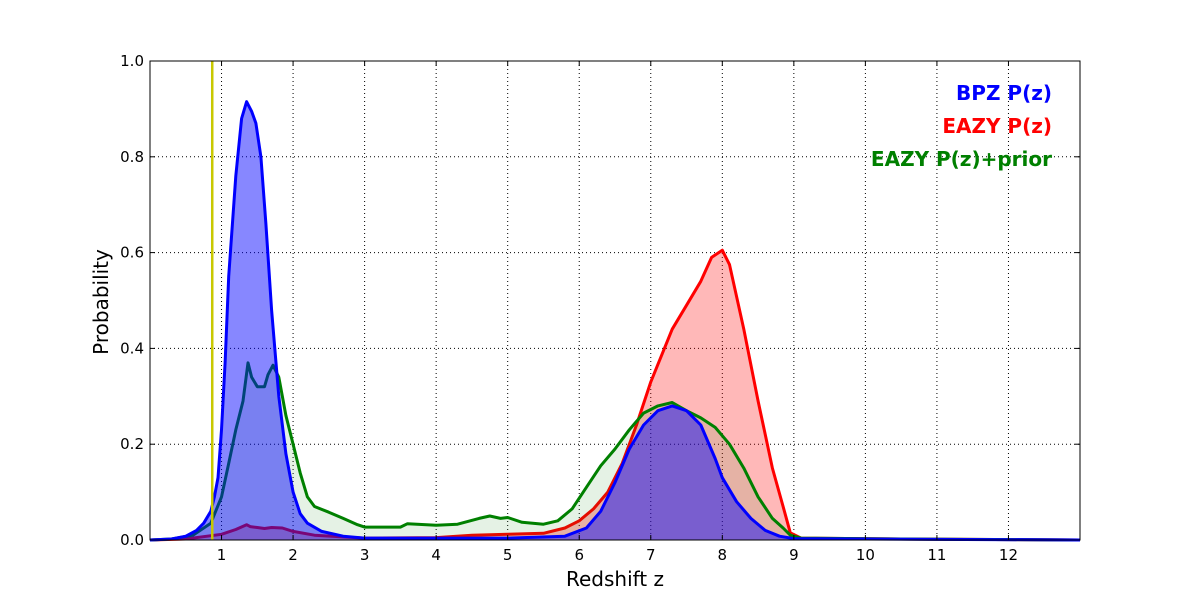  I want to click on x-tick-label: 12, so click(1008, 555).